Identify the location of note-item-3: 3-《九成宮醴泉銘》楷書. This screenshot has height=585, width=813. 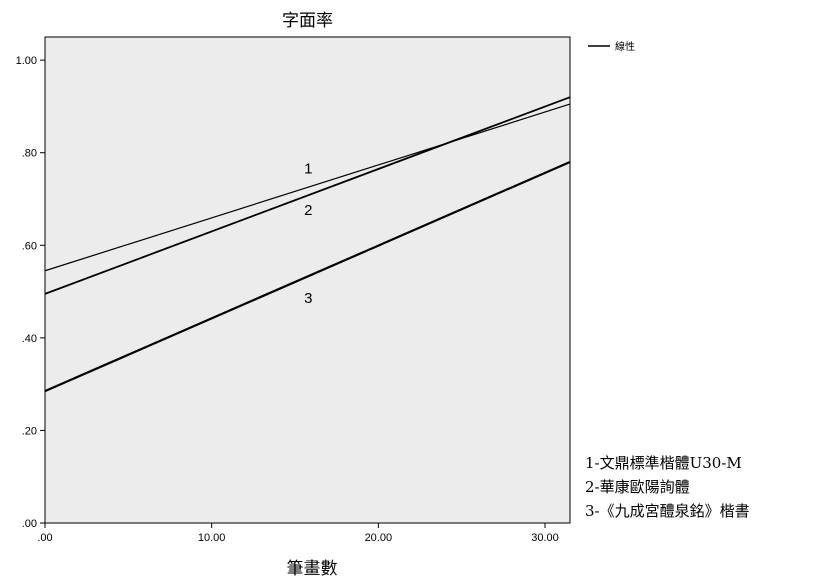
(667, 511).